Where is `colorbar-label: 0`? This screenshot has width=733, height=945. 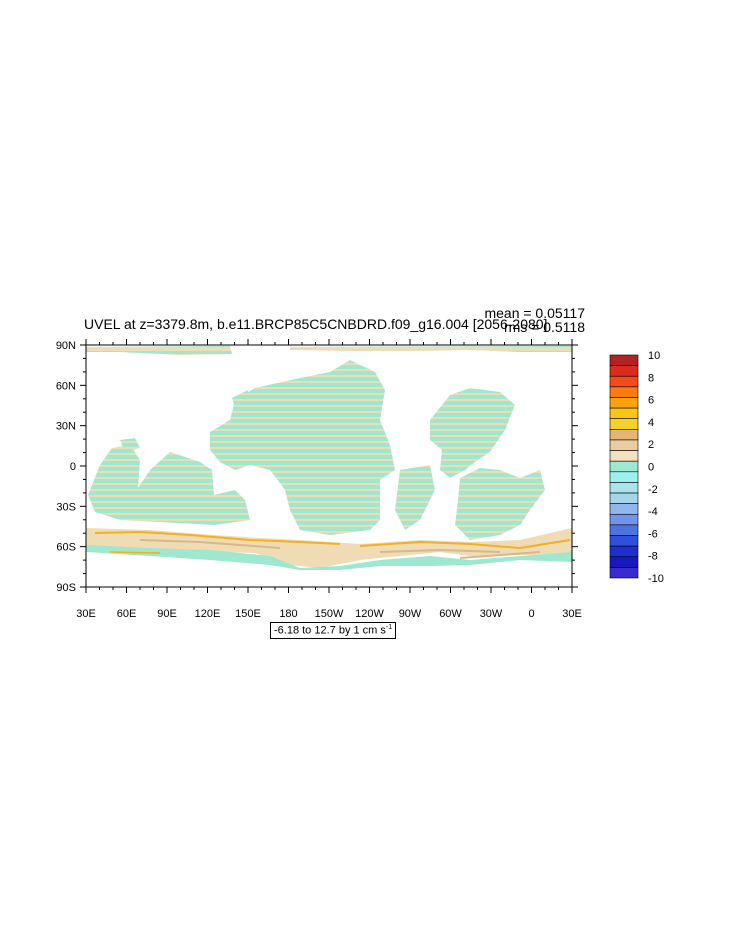
colorbar-label: 0 is located at coordinates (651, 468).